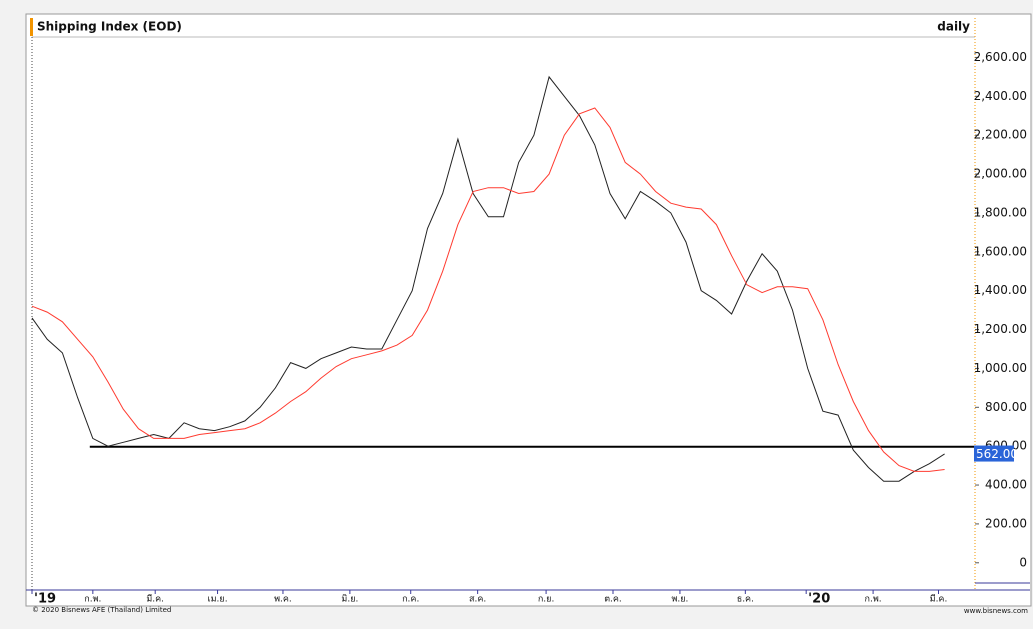  Describe the element at coordinates (1000, 290) in the screenshot. I see `y-tick-label: 1,400.00` at that location.